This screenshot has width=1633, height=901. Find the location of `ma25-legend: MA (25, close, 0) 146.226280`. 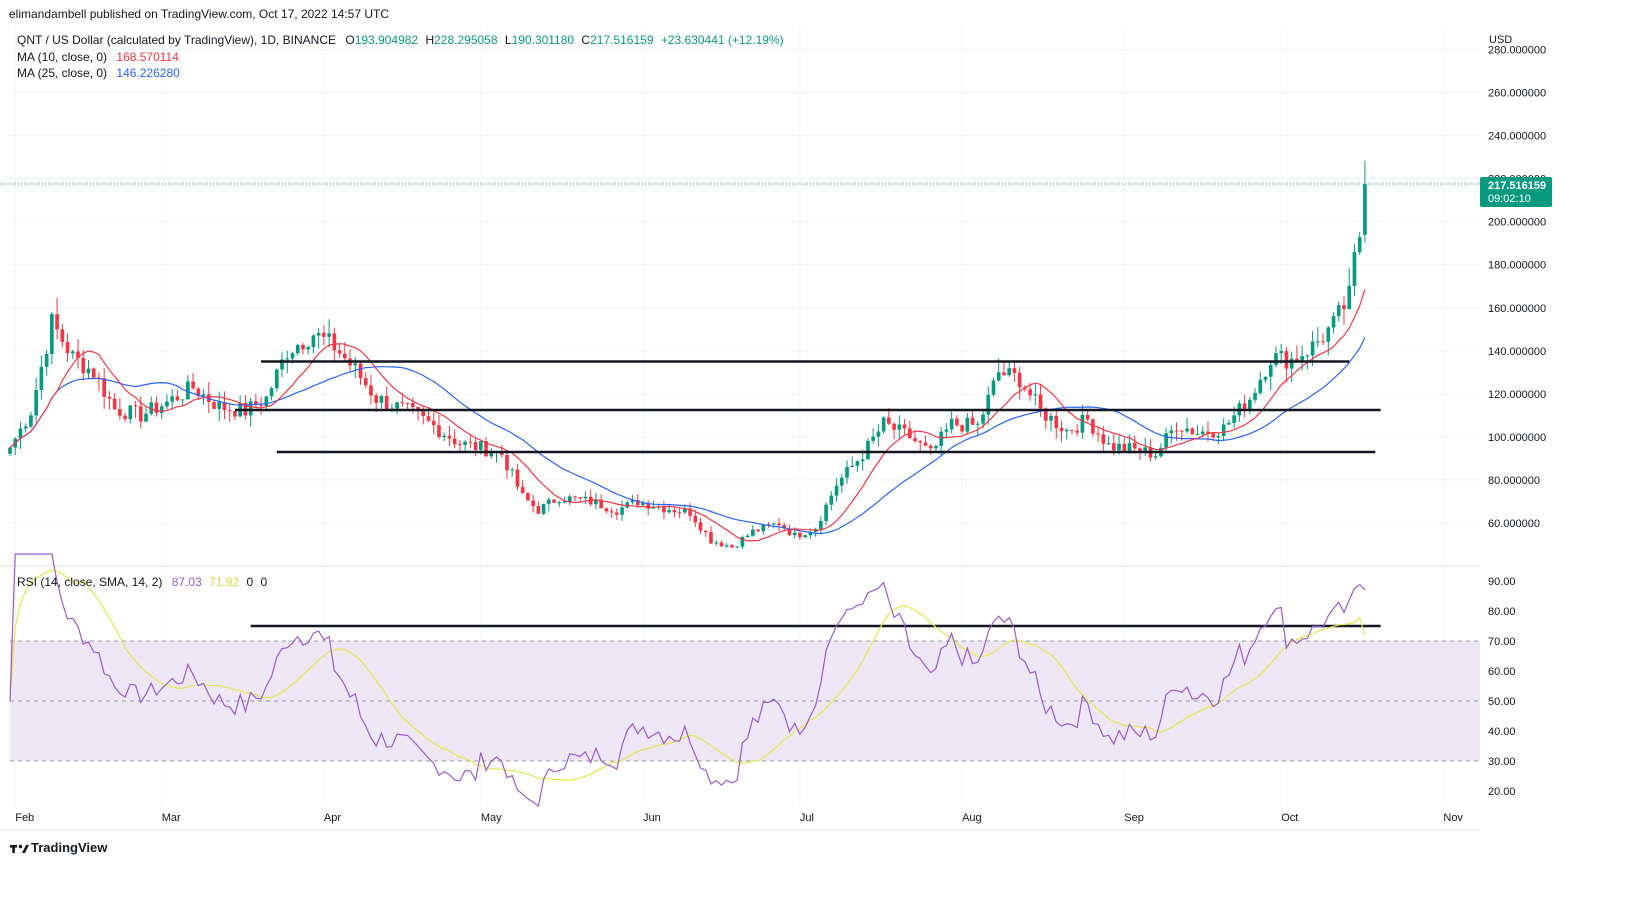

ma25-legend: MA (25, close, 0) 146.226280 is located at coordinates (98, 73).